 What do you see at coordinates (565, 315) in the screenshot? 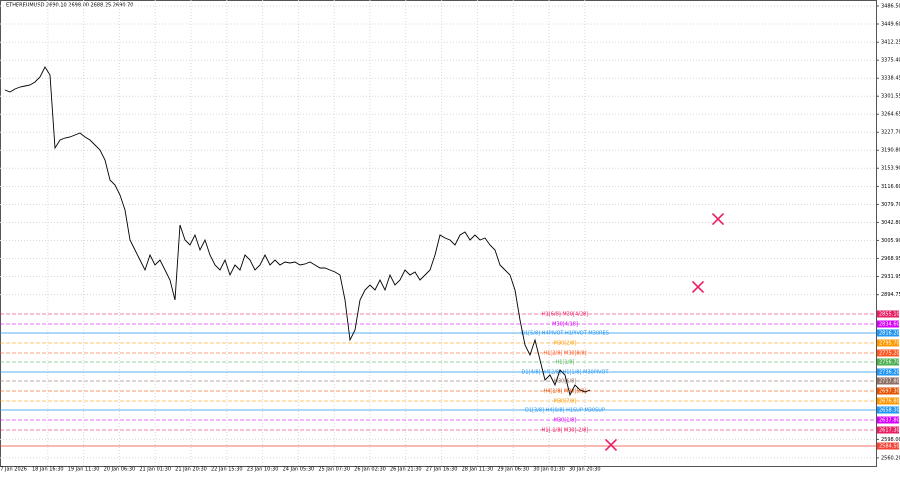
I see `level-name: H1[6/8] M30[4/28]` at bounding box center [565, 315].